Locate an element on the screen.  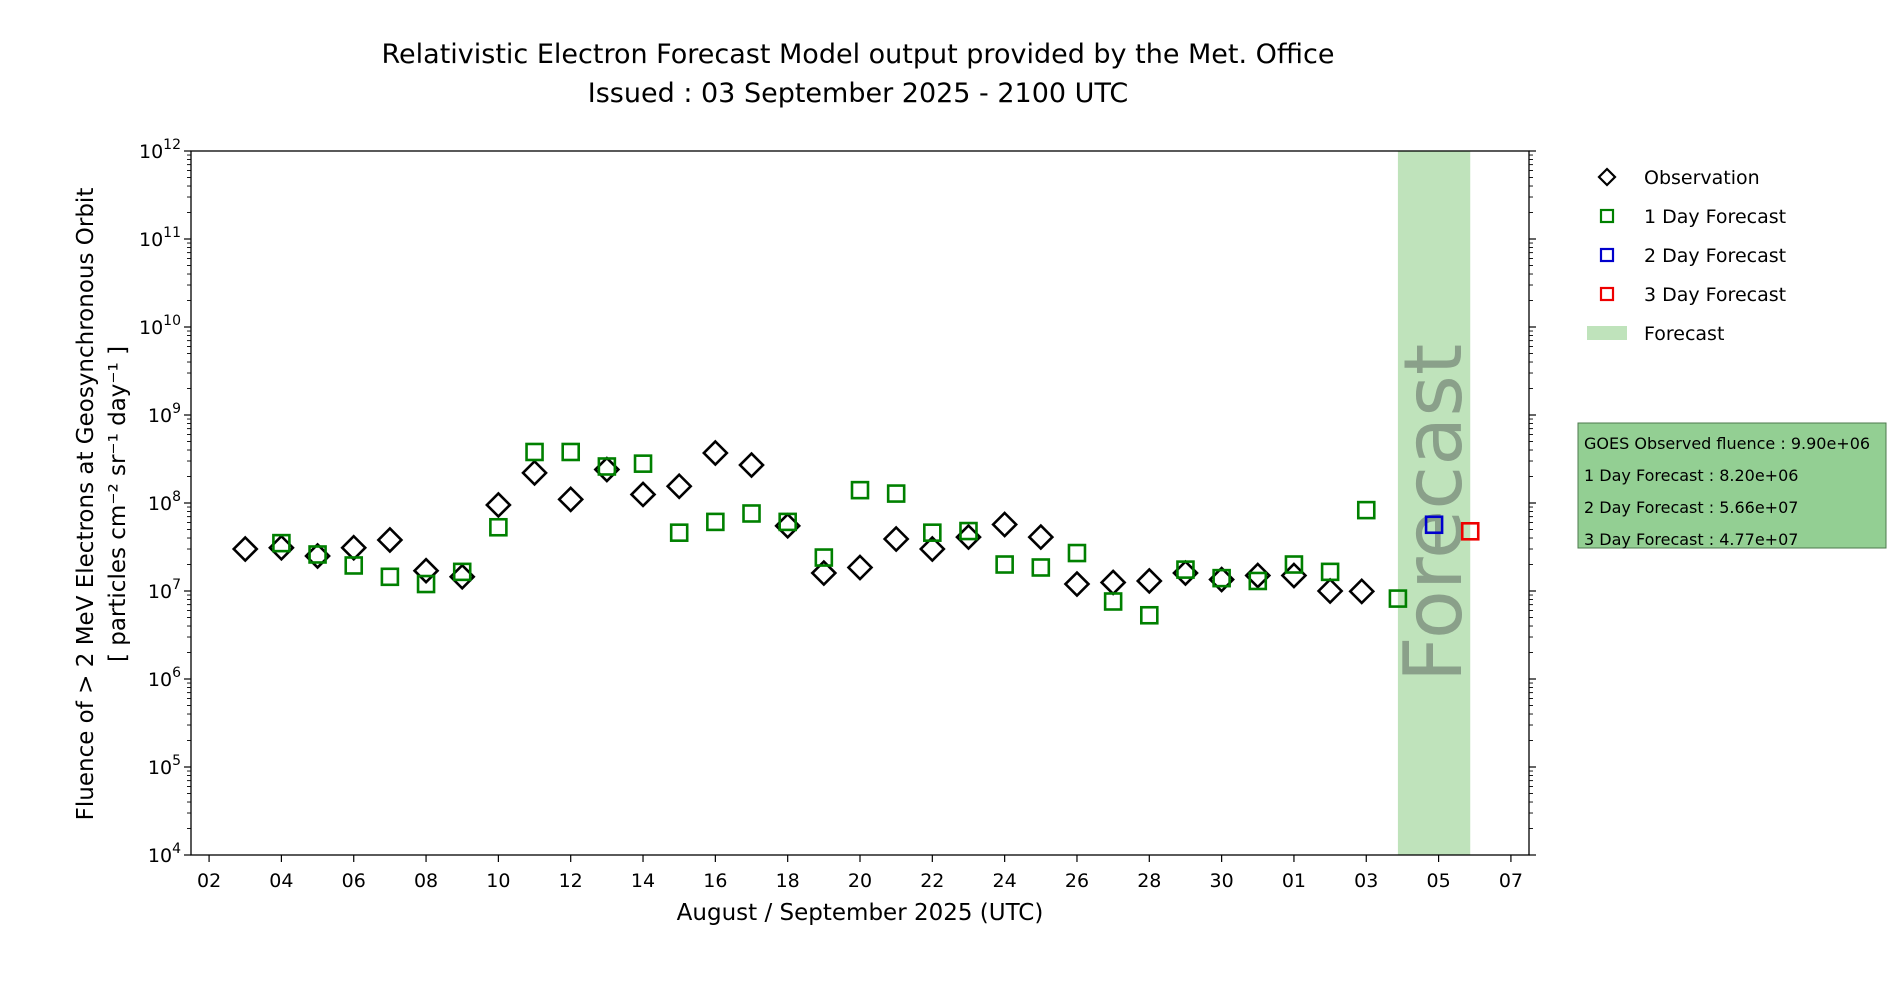
info-box-line: 1 Day Forecast : 8.20e+06 is located at coordinates (1691, 475).